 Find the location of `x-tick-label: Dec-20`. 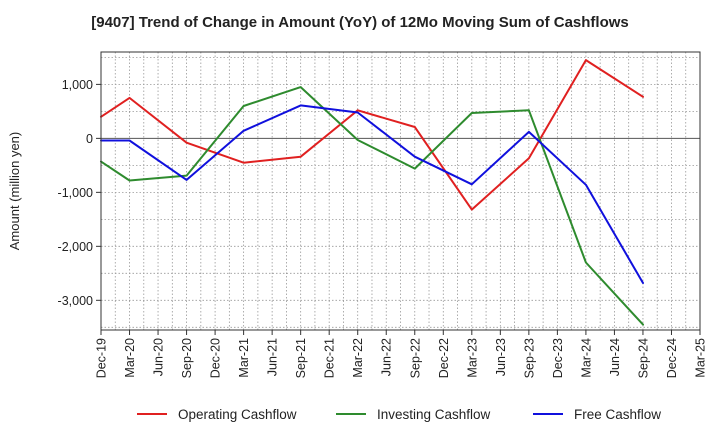

x-tick-label: Dec-20 is located at coordinates (216, 358).